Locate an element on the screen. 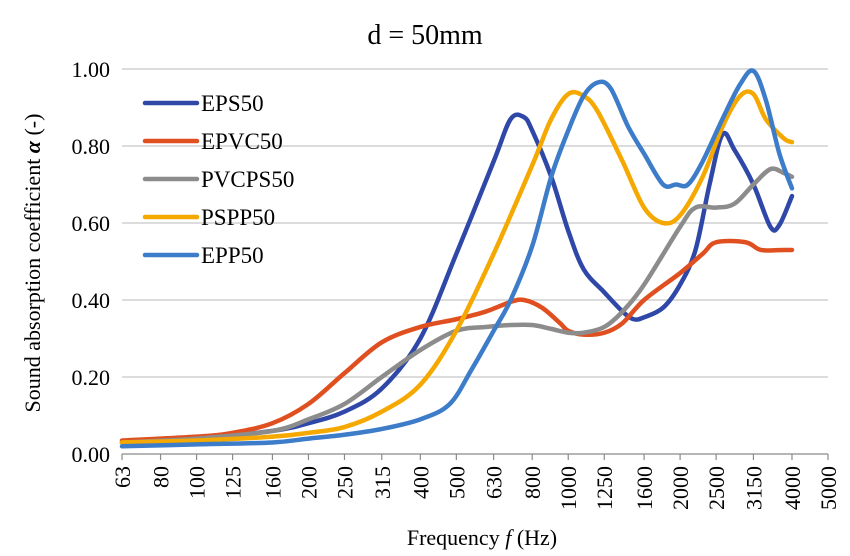  x-tick-label: 200 is located at coordinates (308, 482).